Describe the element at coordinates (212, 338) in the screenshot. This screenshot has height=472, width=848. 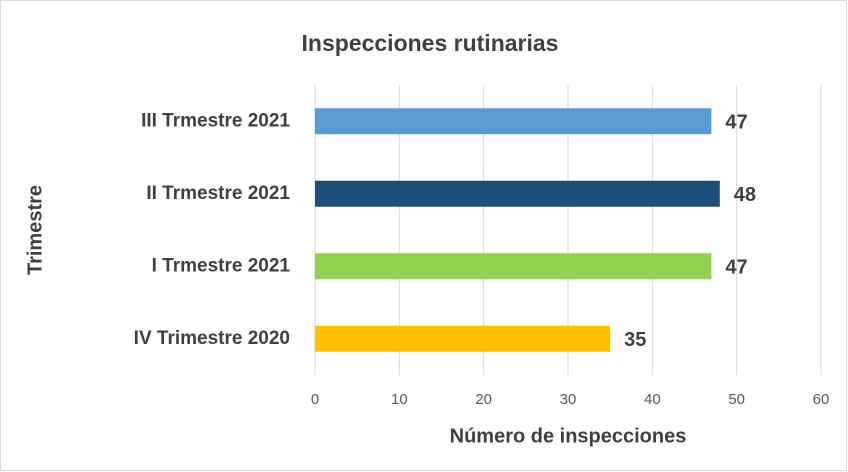
I see `y-tick-label: IV Trimestre 2020` at that location.